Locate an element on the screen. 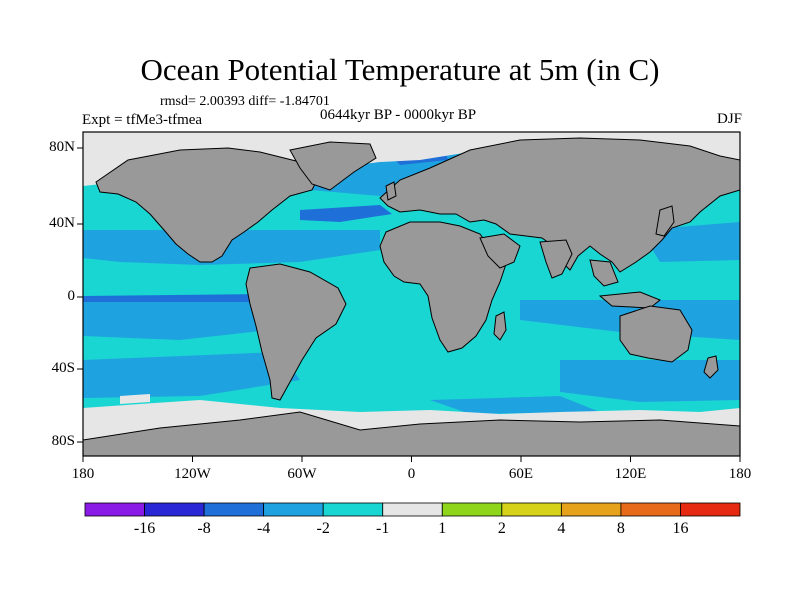 This screenshot has height=600, width=800. colorbar-label: 4 is located at coordinates (561, 528).